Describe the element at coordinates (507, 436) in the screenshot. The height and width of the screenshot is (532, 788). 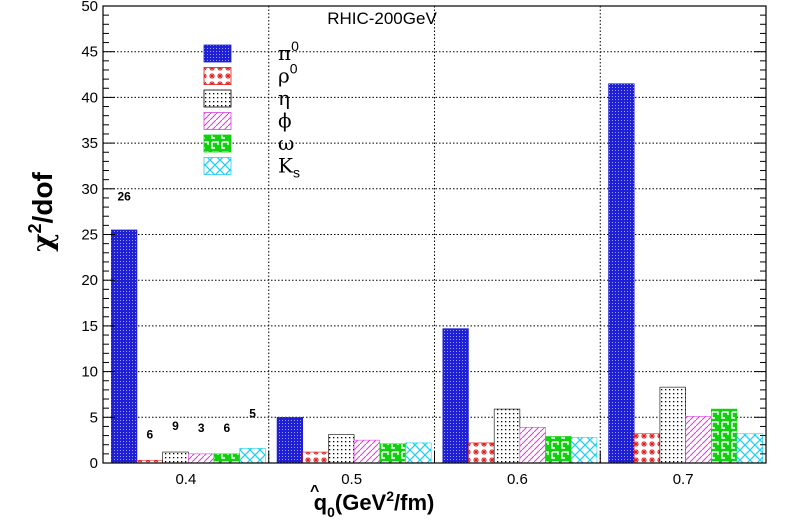
I see `bar-η-0.6` at that location.